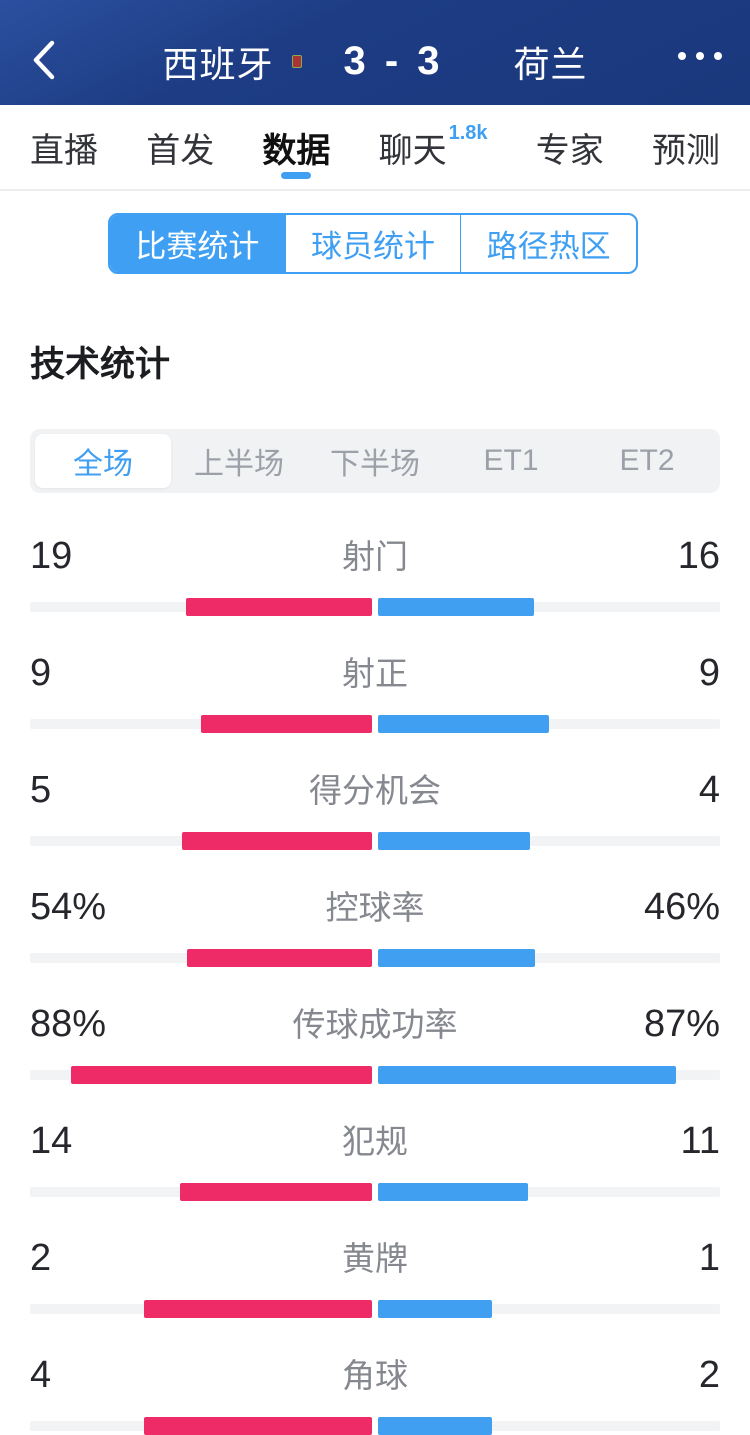 The height and width of the screenshot is (1435, 750). I want to click on stat-row: 88% 传球成功率 87%, so click(375, 1041).